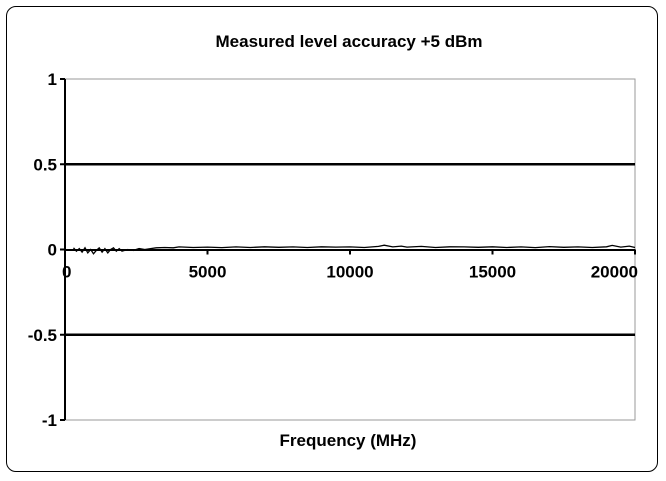  I want to click on x-axis-ticks: 0 5000 10000 15000 20000, so click(350, 265).